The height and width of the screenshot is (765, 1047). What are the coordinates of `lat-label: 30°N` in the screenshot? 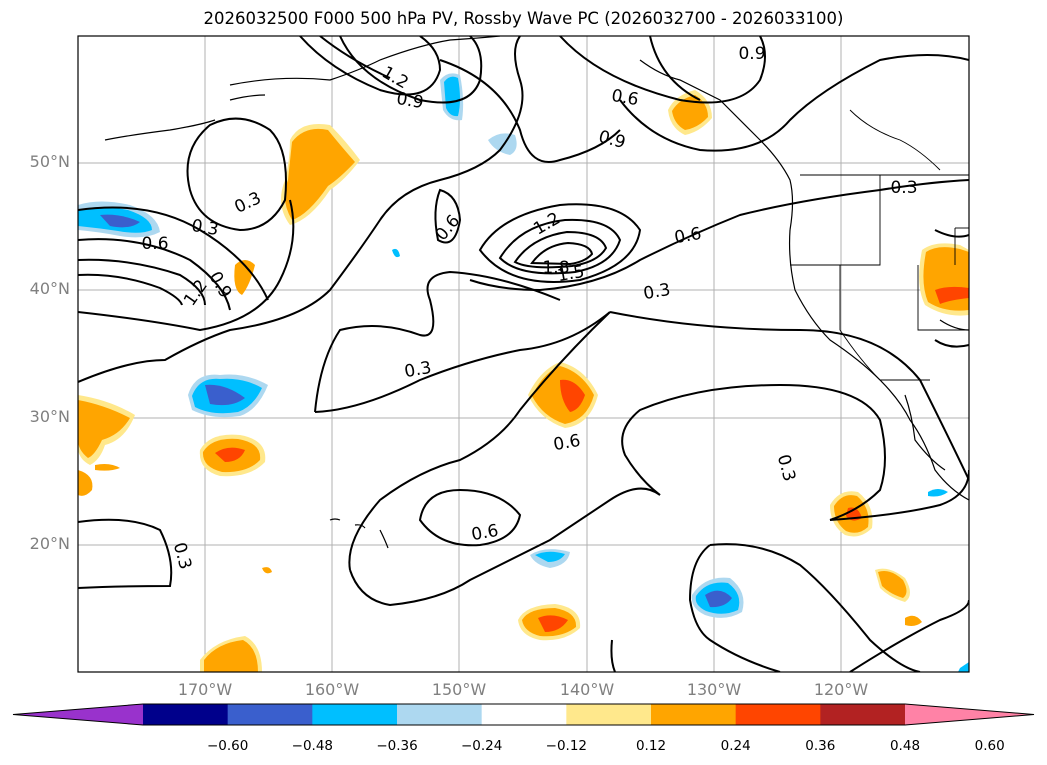 It's located at (49, 416).